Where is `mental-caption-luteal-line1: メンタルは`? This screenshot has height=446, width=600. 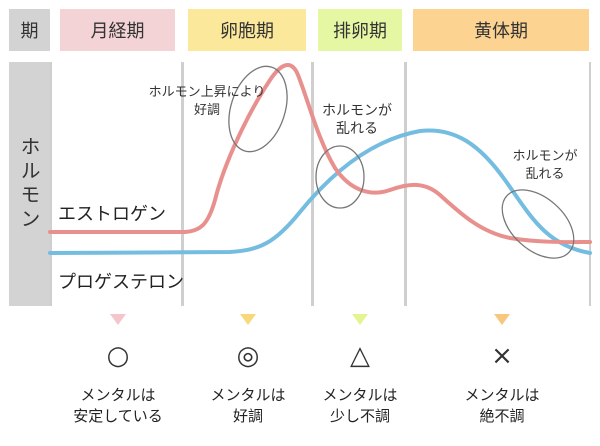 mental-caption-luteal-line1: メンタルは is located at coordinates (502, 395).